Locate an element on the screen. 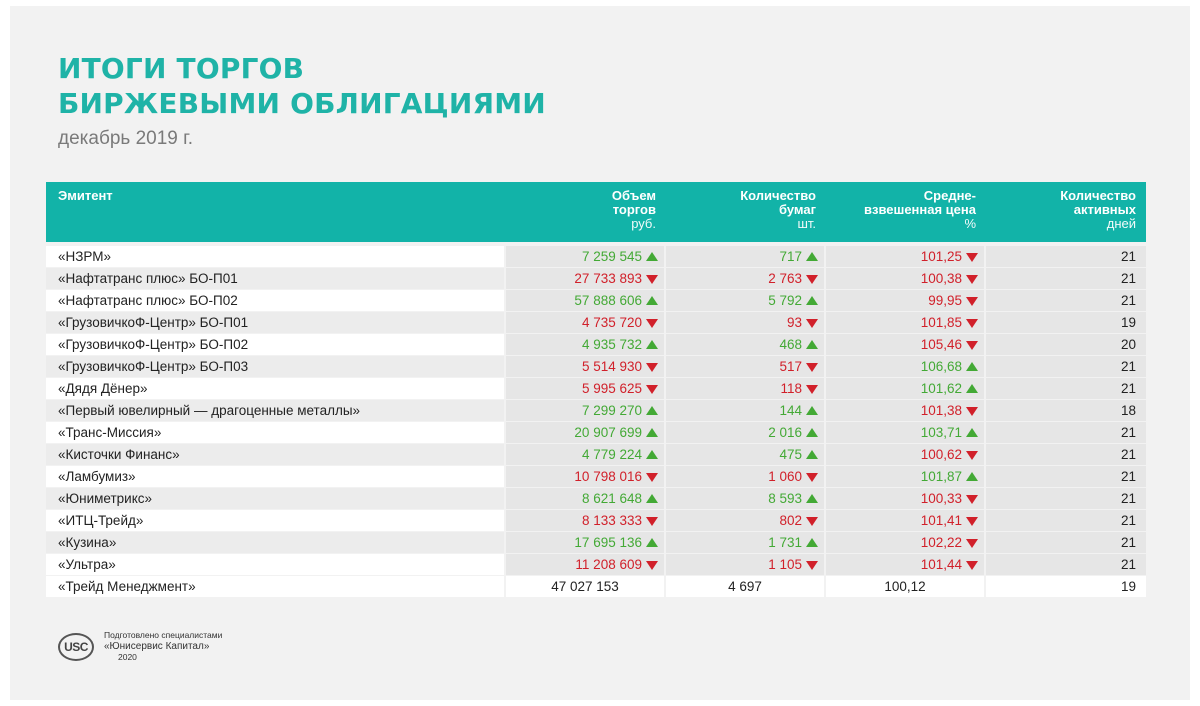 This screenshot has width=1200, height=706. cell-price-value: 99,95 is located at coordinates (945, 300).